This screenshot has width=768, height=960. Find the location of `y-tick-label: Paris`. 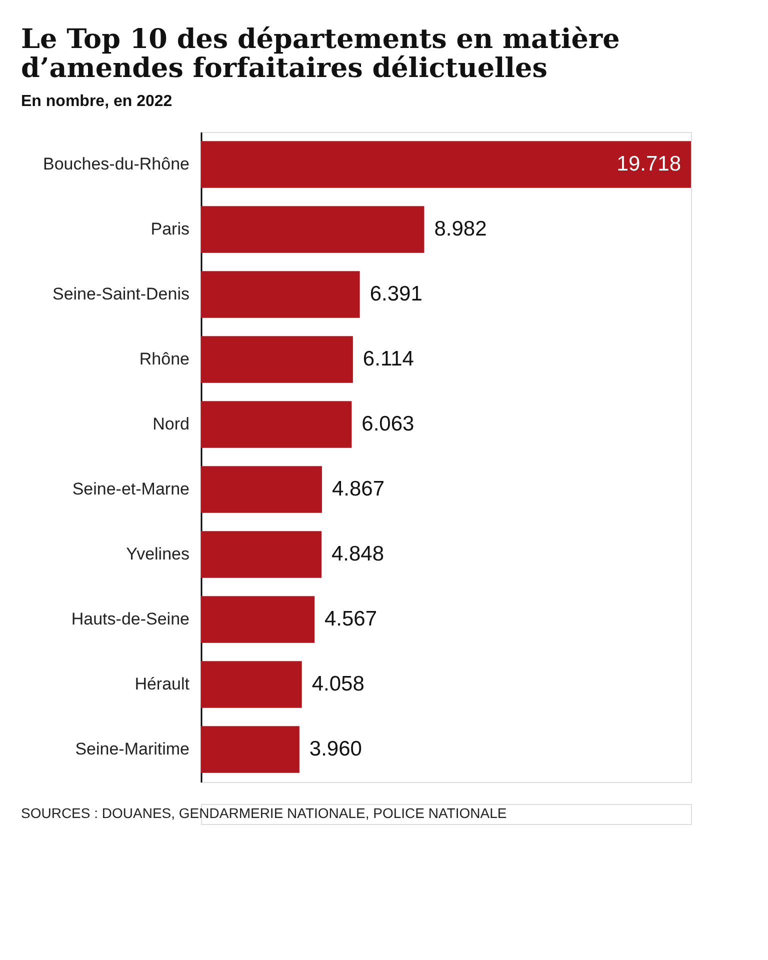

y-tick-label: Paris is located at coordinates (170, 229).